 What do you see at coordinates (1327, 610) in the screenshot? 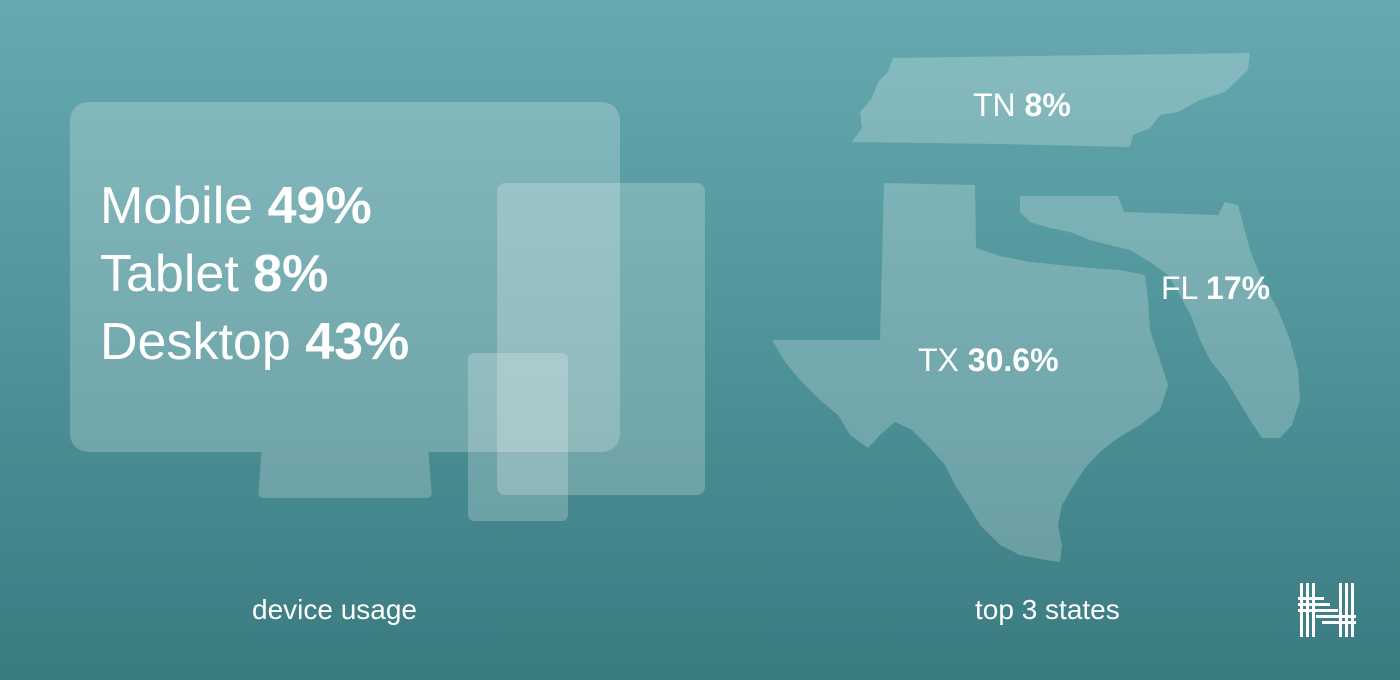
I see `brand-logo-icon` at bounding box center [1327, 610].